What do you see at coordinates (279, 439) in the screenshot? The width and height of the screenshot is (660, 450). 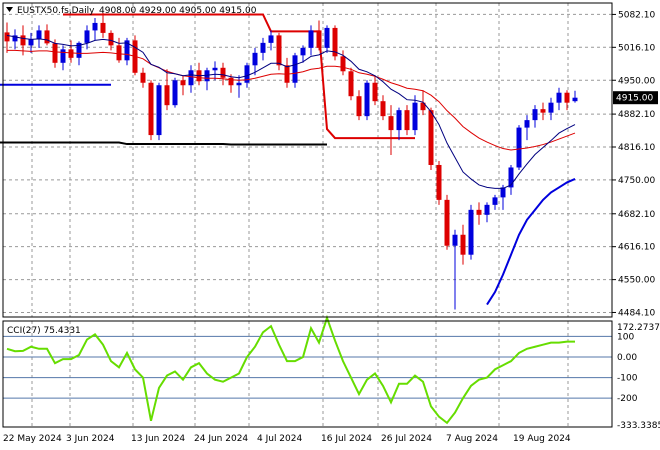 I see `date-label: 4 Jul 2024` at bounding box center [279, 439].